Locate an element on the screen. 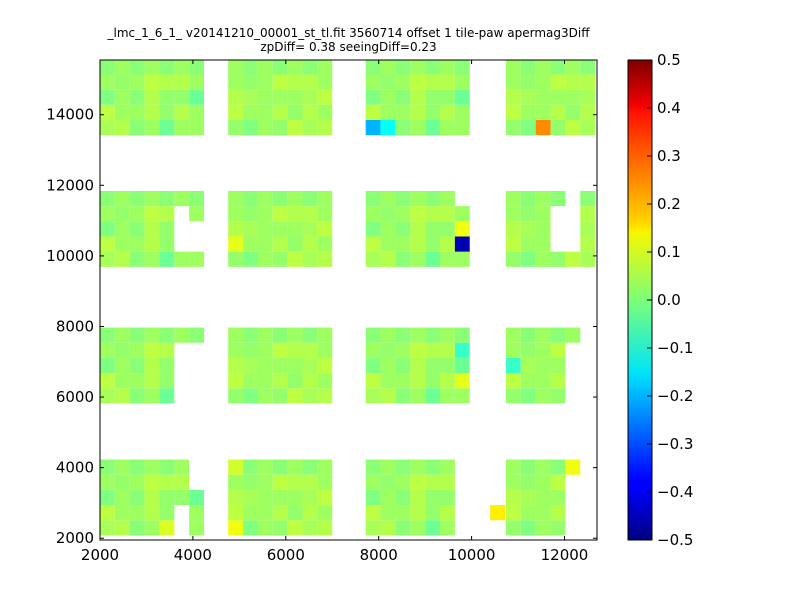 Image resolution: width=800 pixels, height=600 pixels. colorbar-tick-label: −0.1 is located at coordinates (675, 348).